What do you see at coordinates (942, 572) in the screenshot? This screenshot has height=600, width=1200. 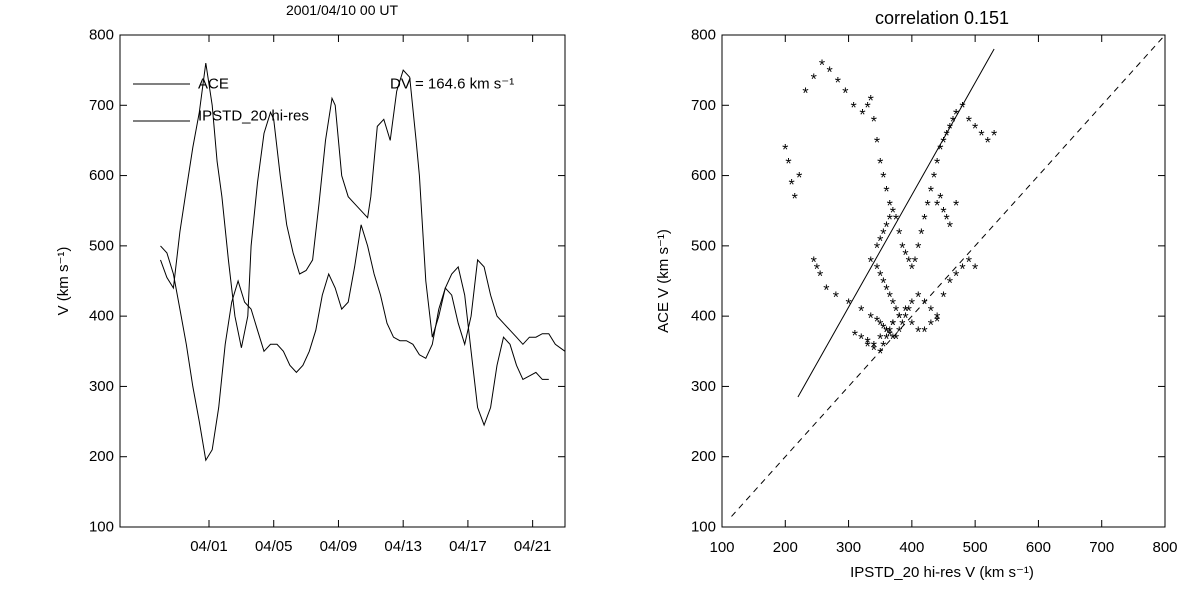 I see `right-x-axis-label: IPSTD_20 hi-res V (km s⁻¹)` at bounding box center [942, 572].